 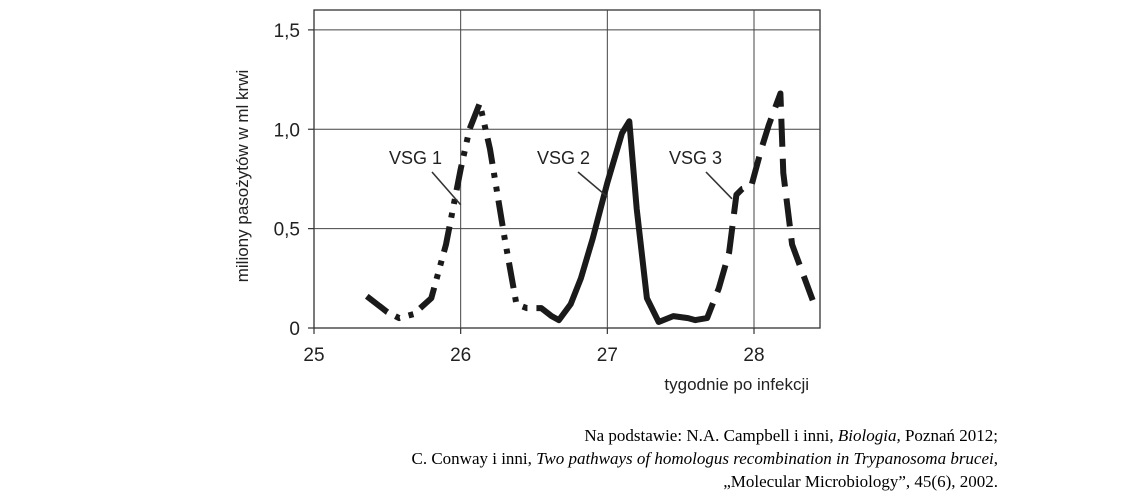 I want to click on x-tick-label: 25, so click(x=313, y=355).